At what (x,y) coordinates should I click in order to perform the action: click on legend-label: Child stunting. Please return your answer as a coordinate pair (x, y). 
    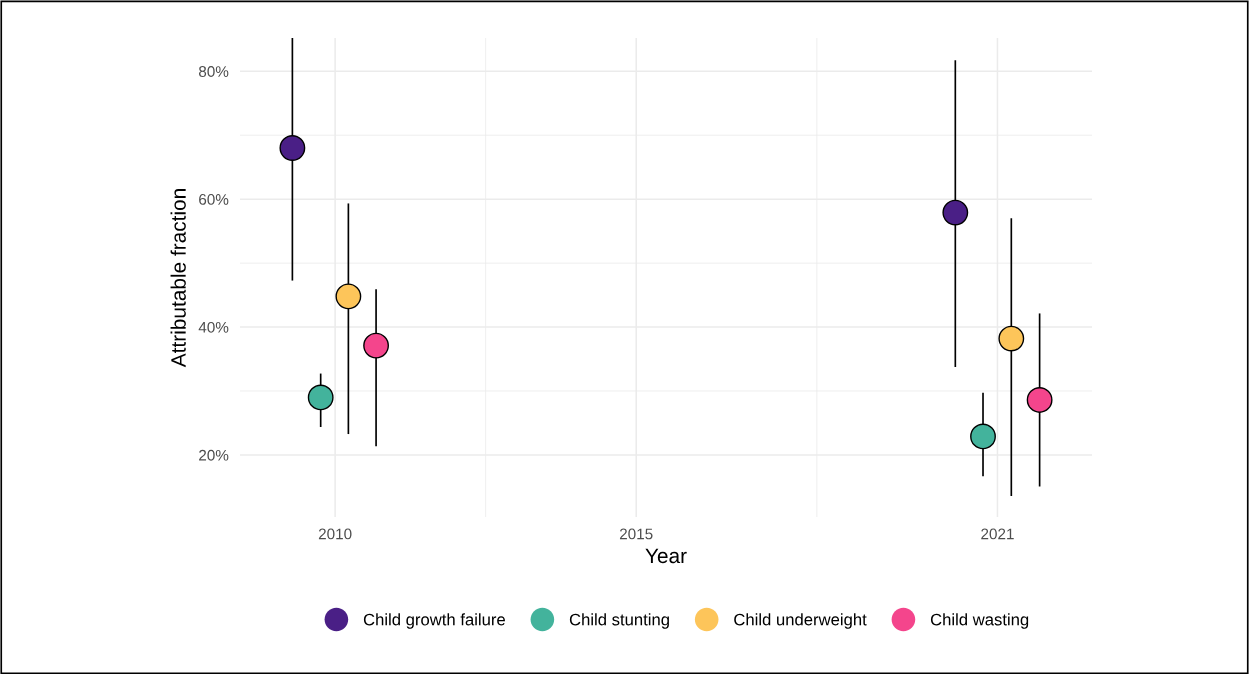
    Looking at the image, I should click on (619, 621).